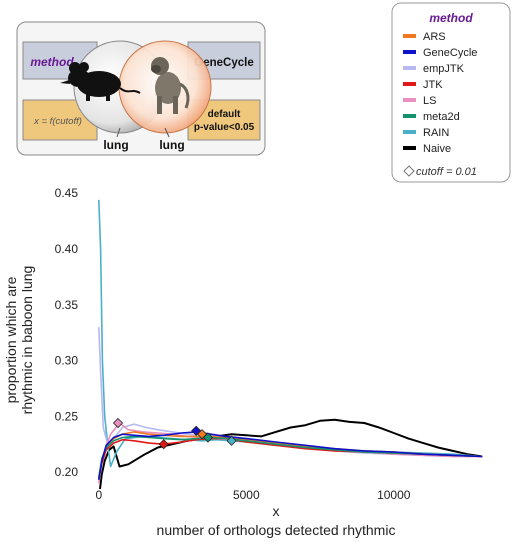 The image size is (514, 545). I want to click on legend-item-meta2d: meta2d, so click(431, 117).